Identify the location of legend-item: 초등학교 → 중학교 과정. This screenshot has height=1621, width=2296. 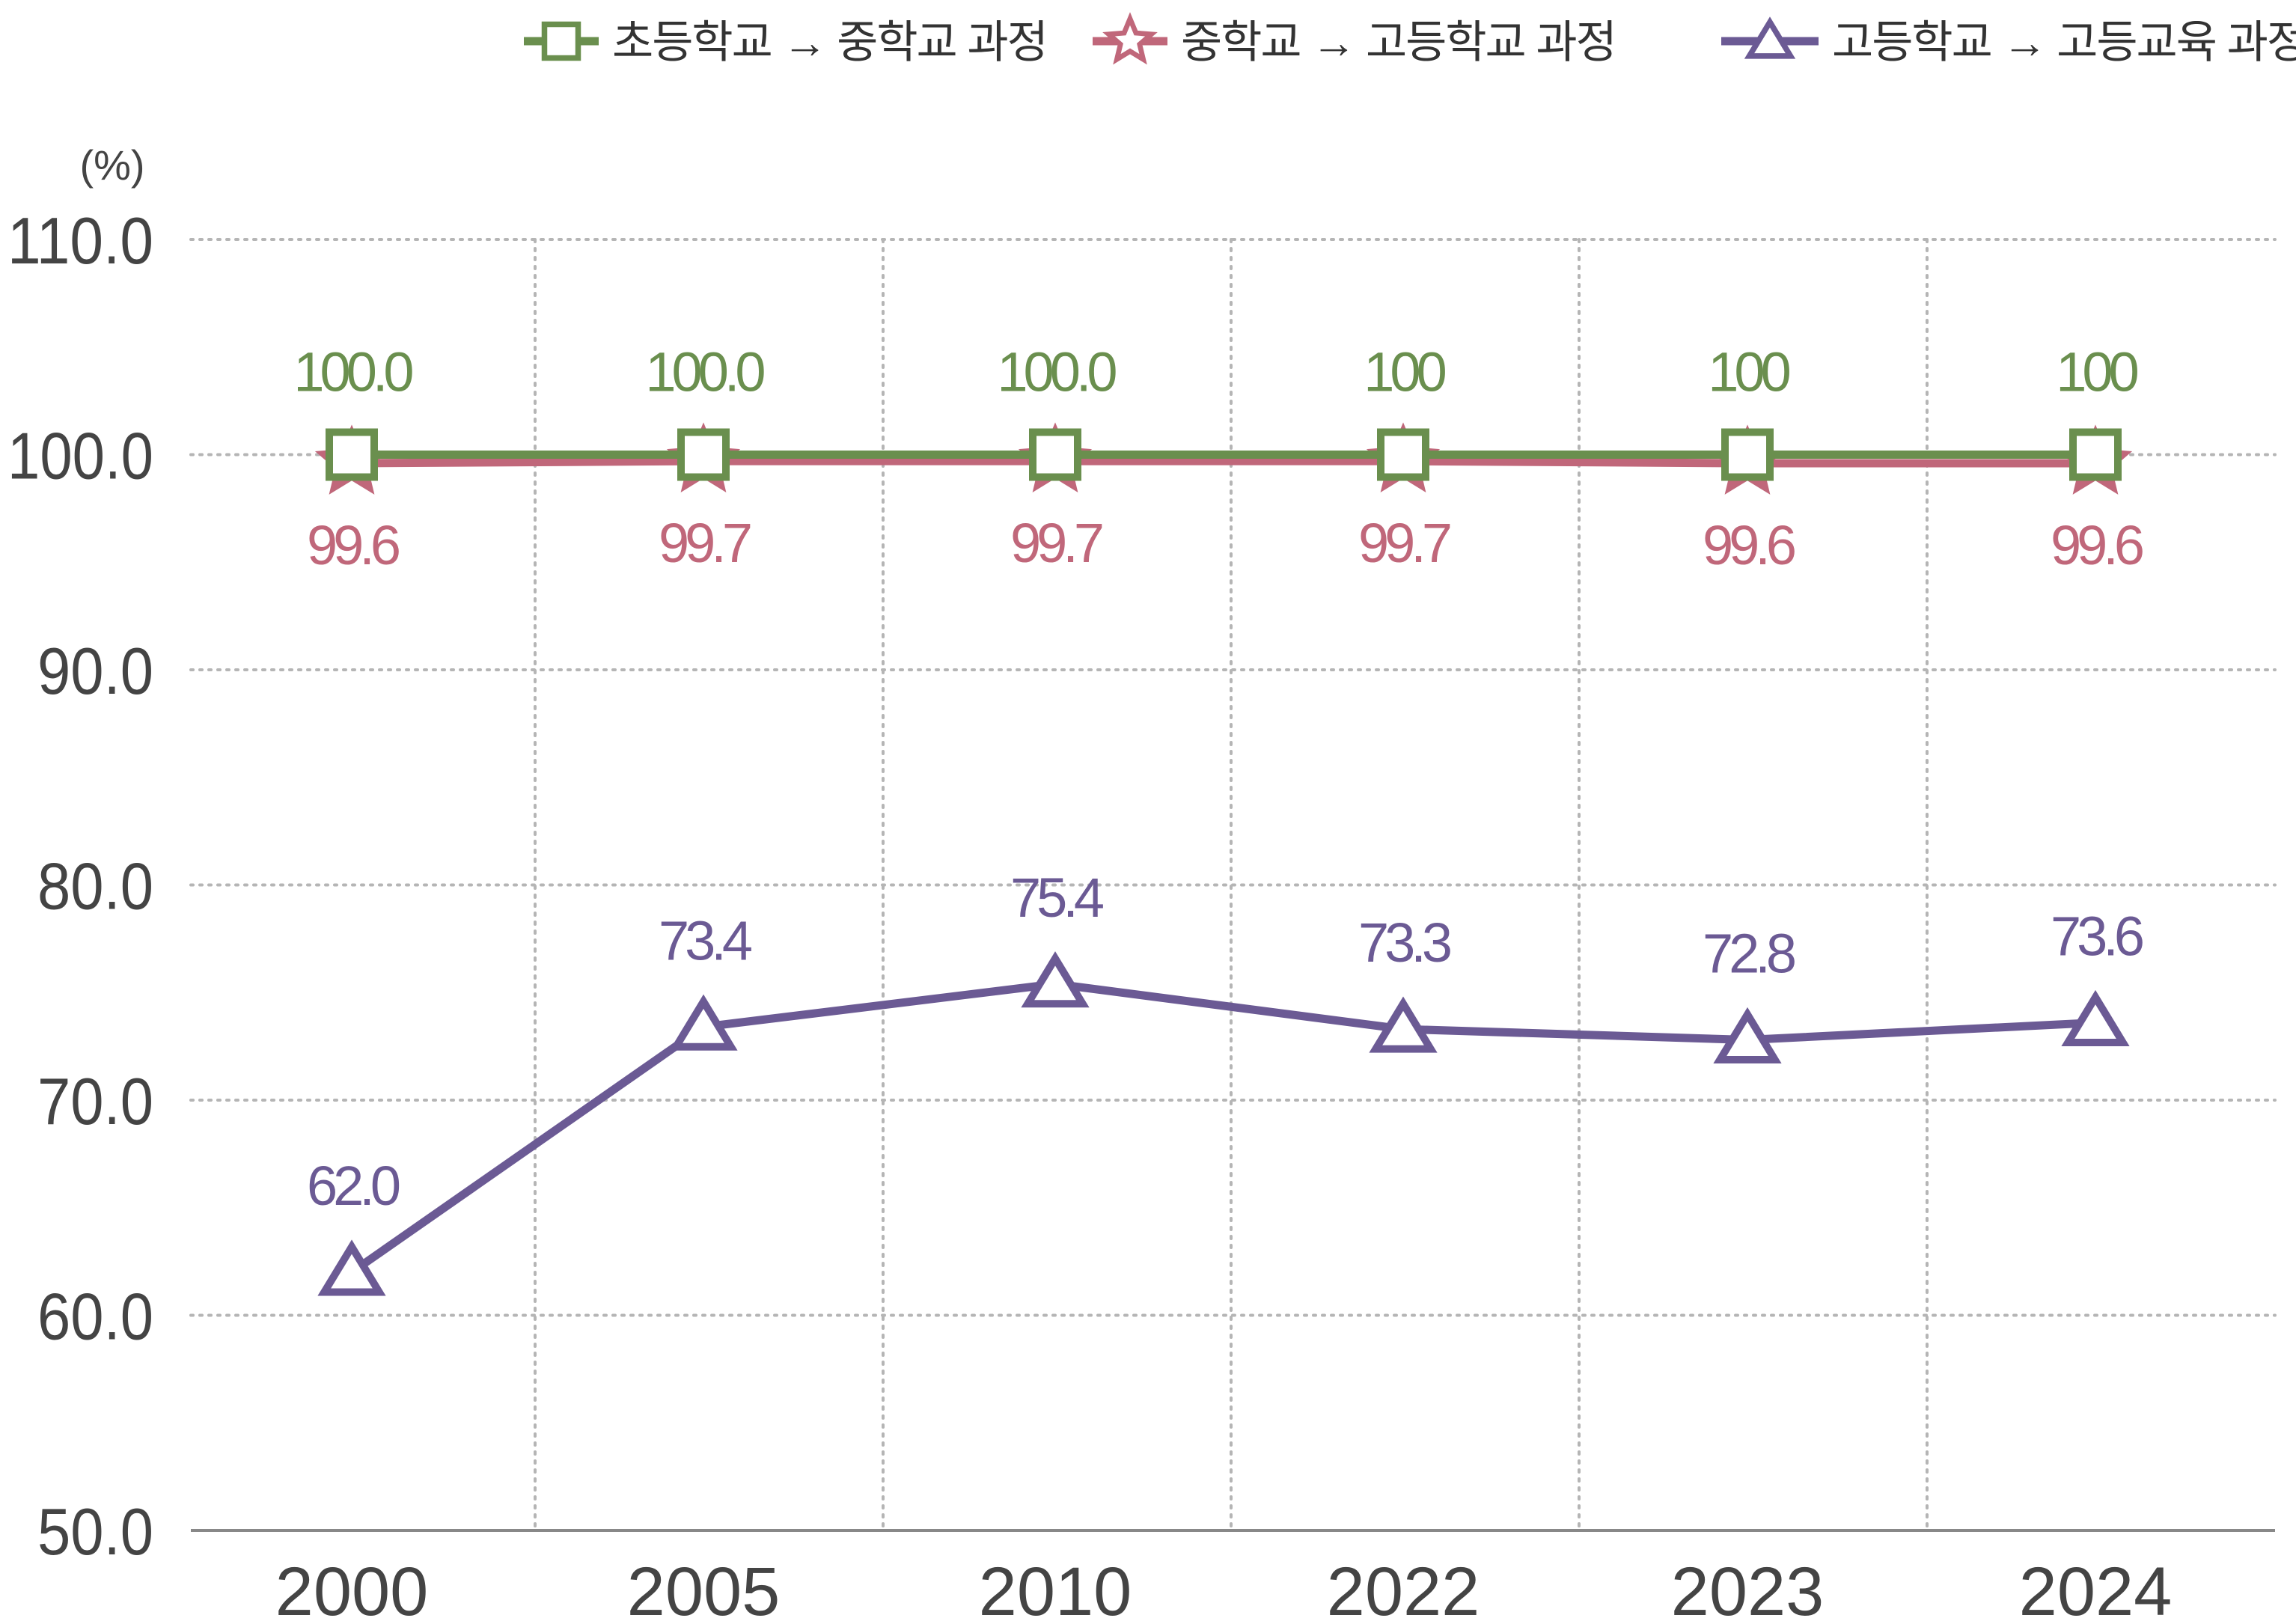
(786, 42).